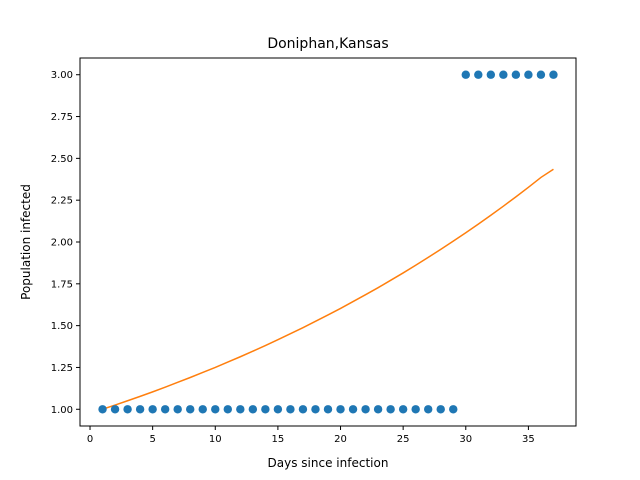 The width and height of the screenshot is (640, 480). What do you see at coordinates (465, 439) in the screenshot?
I see `x-tick-label: 30` at bounding box center [465, 439].